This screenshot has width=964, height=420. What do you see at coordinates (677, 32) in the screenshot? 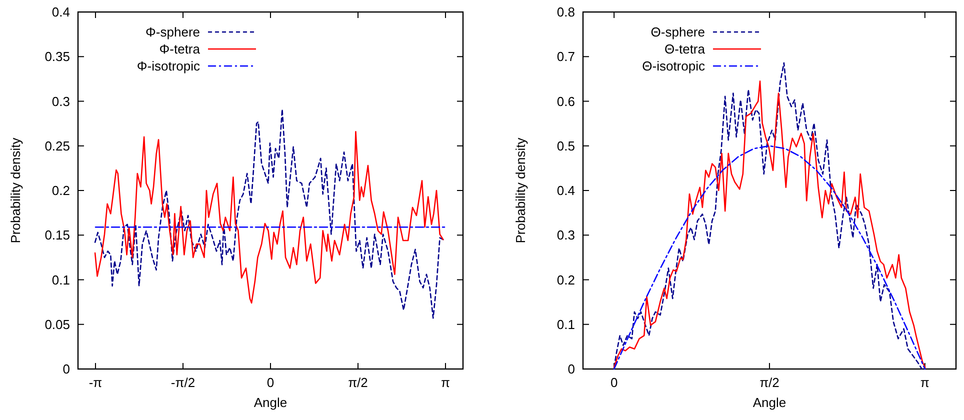
I see `legend-label: Θ-sphere` at bounding box center [677, 32].